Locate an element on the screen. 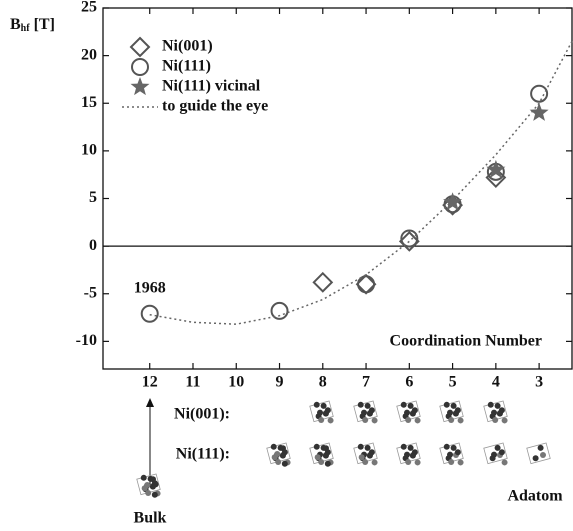 This screenshot has width=573, height=531. y-tick-label: 15 is located at coordinates (89, 102).